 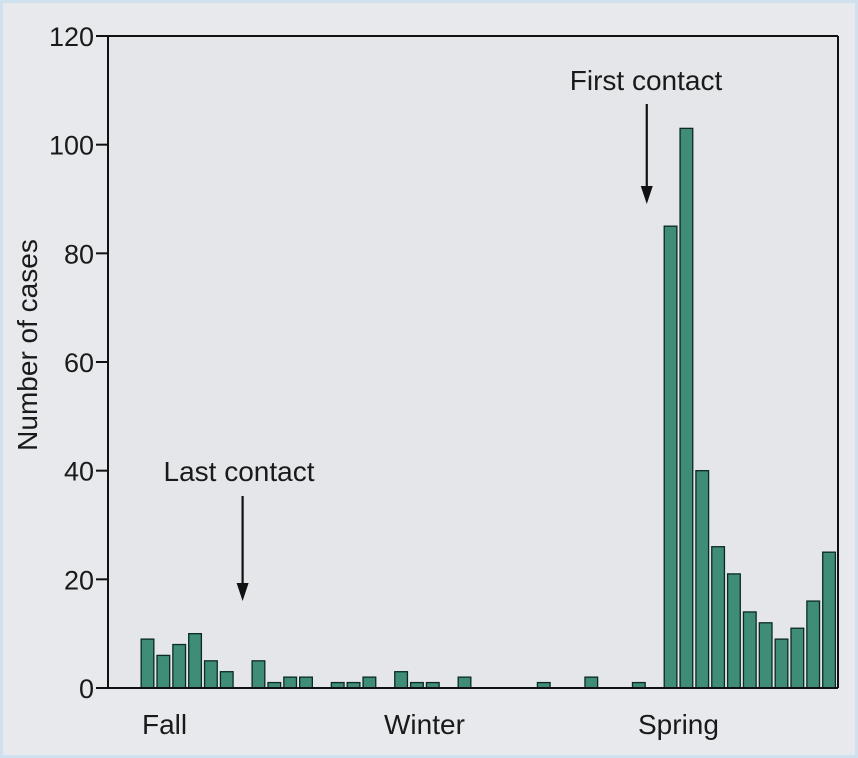 What do you see at coordinates (678, 724) in the screenshot?
I see `x-category-label: Spring` at bounding box center [678, 724].